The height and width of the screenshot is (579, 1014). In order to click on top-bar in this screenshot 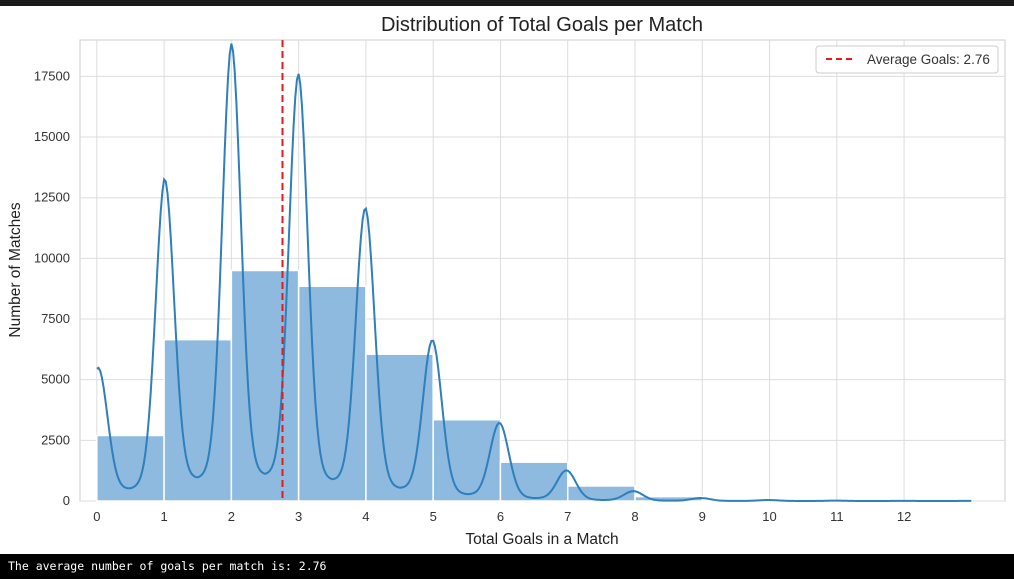, I will do `click(507, 3)`.